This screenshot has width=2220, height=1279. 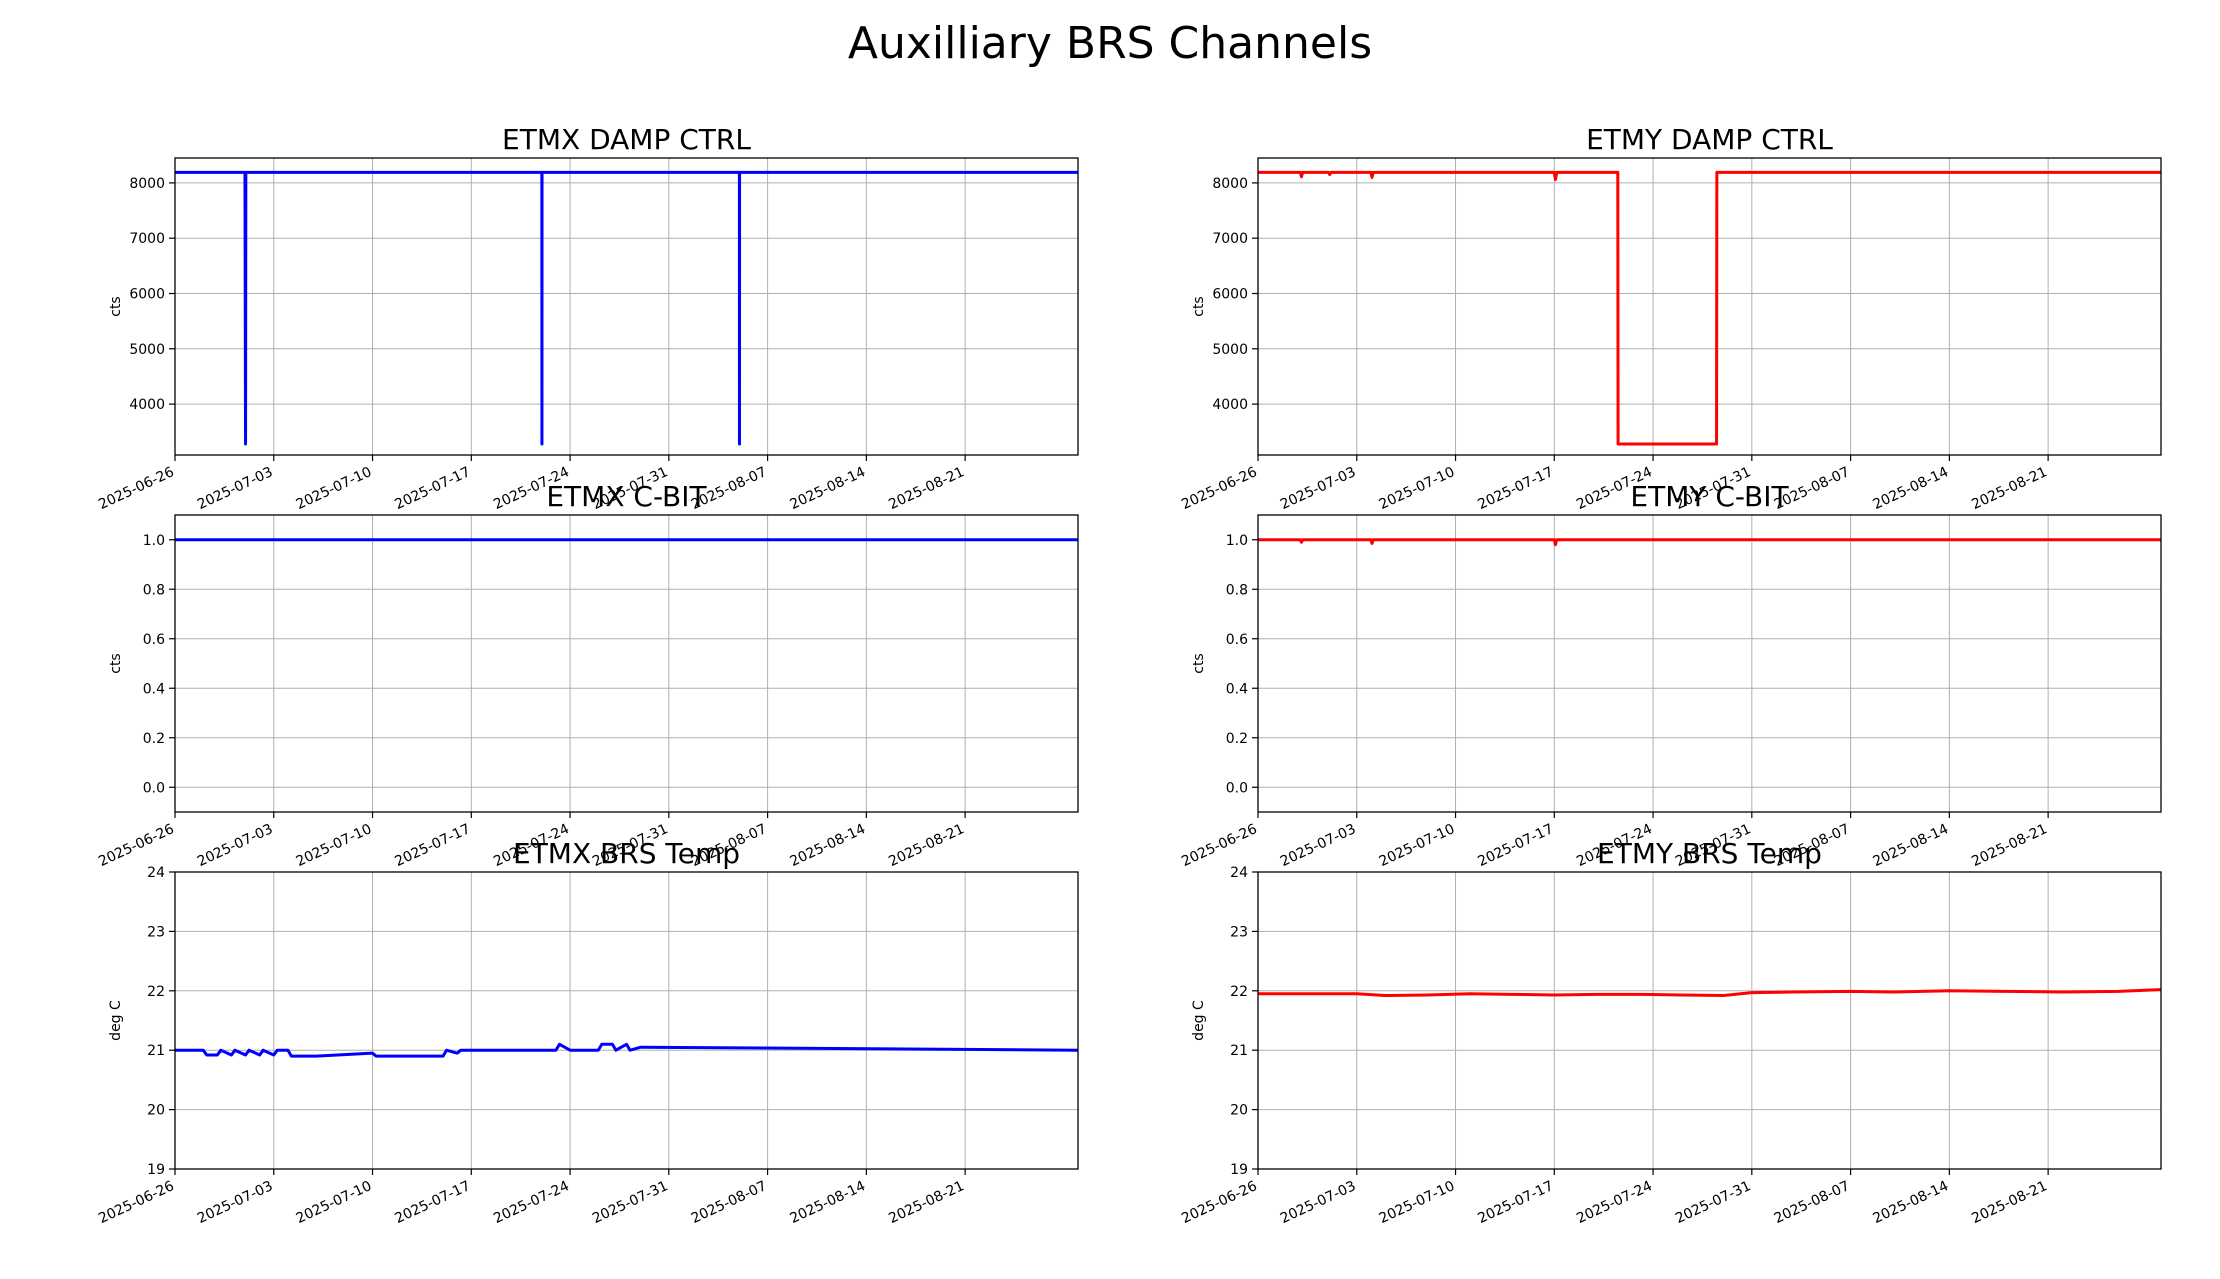 I want to click on subplot-title: ETMY BRS Temp, so click(x=1709, y=853).